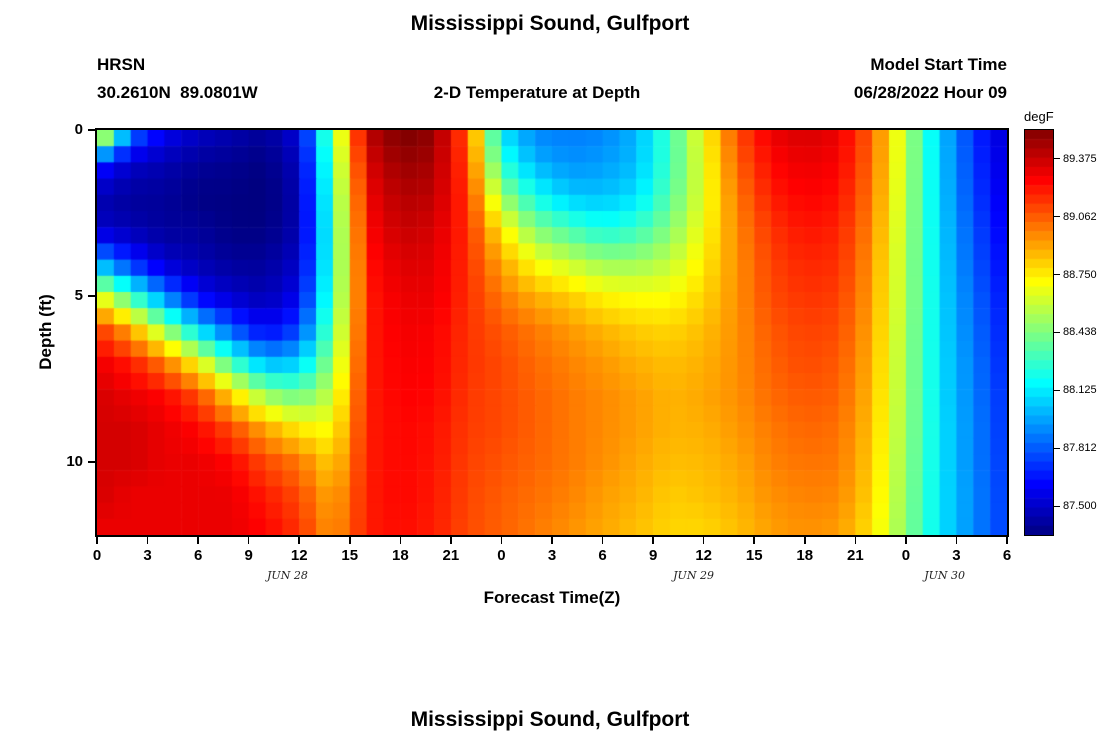  I want to click on date-label: JUN 29, so click(693, 575).